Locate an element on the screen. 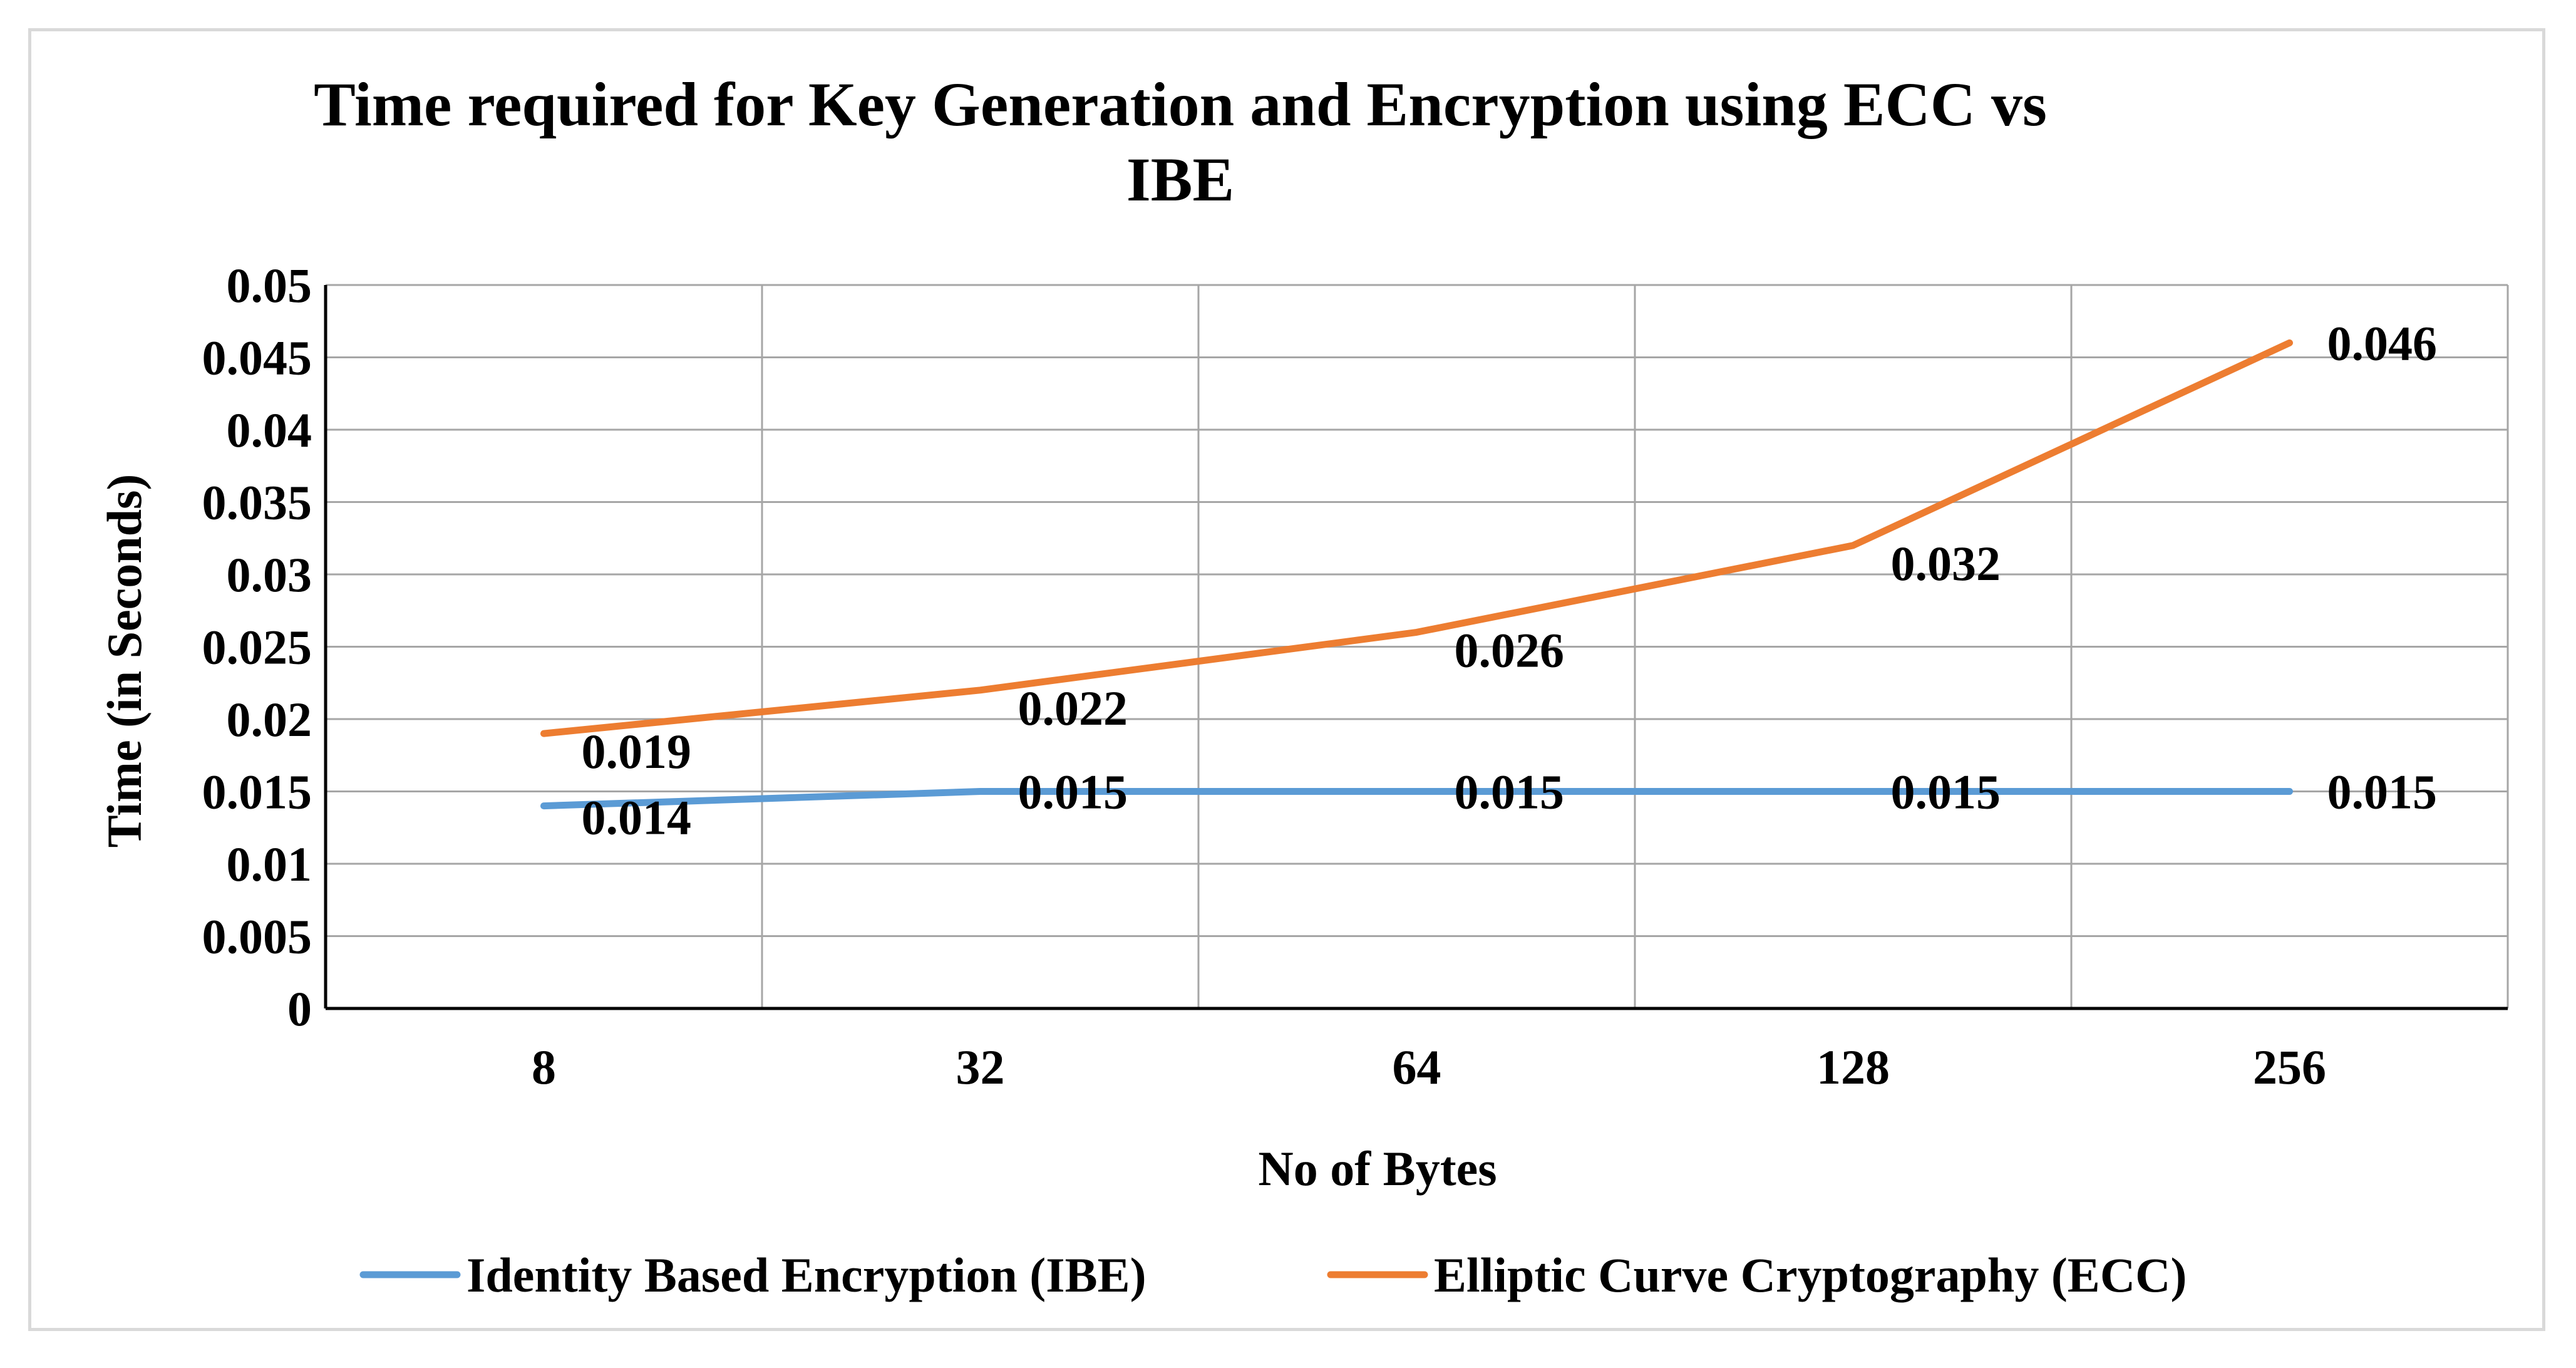 Image resolution: width=2576 pixels, height=1368 pixels. y-tick-label: 0.05 is located at coordinates (269, 285).